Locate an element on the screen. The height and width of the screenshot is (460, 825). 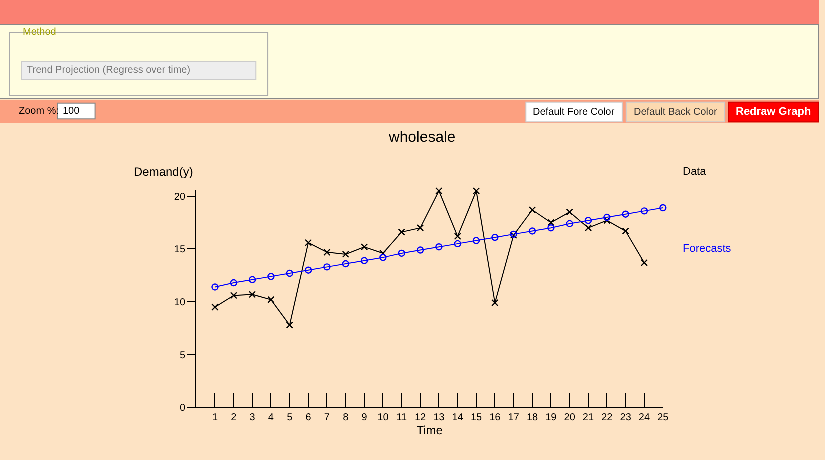
text: Trend Projection (Regress over time) is located at coordinates (109, 70).